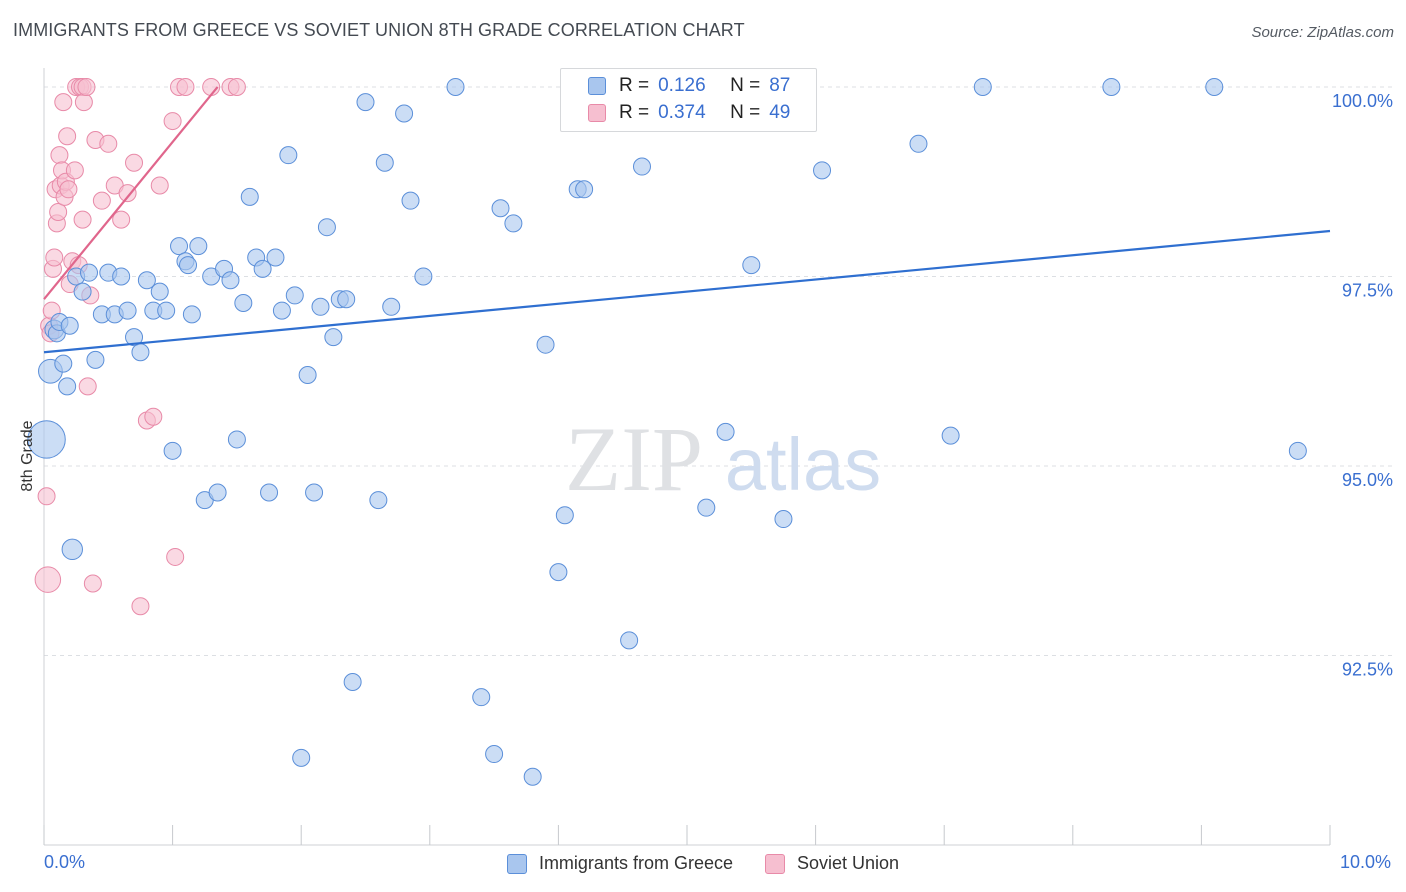 This screenshot has height=892, width=1406. Describe the element at coordinates (597, 86) in the screenshot. I see `greece-swatch` at that location.